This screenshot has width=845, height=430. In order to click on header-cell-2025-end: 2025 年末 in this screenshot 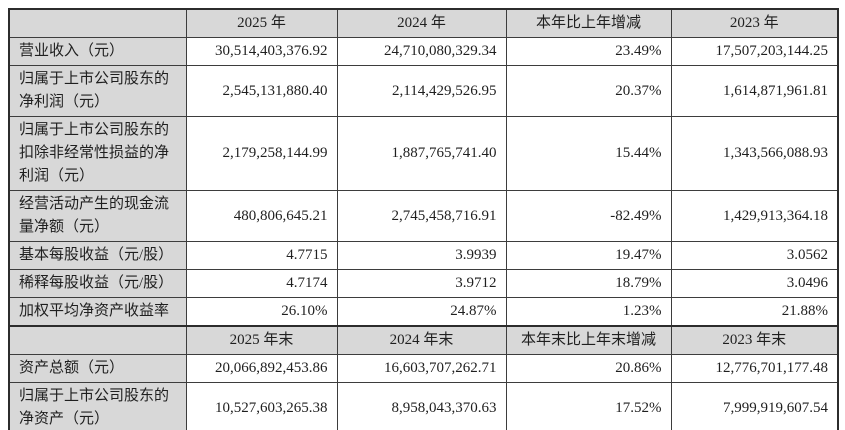, I will do `click(261, 340)`.